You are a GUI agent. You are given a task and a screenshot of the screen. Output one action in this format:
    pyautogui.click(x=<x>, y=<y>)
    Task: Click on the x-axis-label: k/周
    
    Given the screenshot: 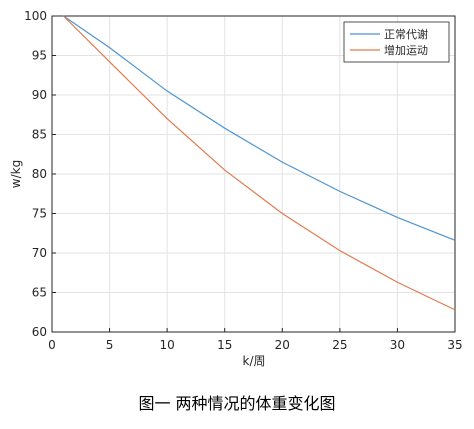 What is the action you would take?
    pyautogui.click(x=254, y=361)
    